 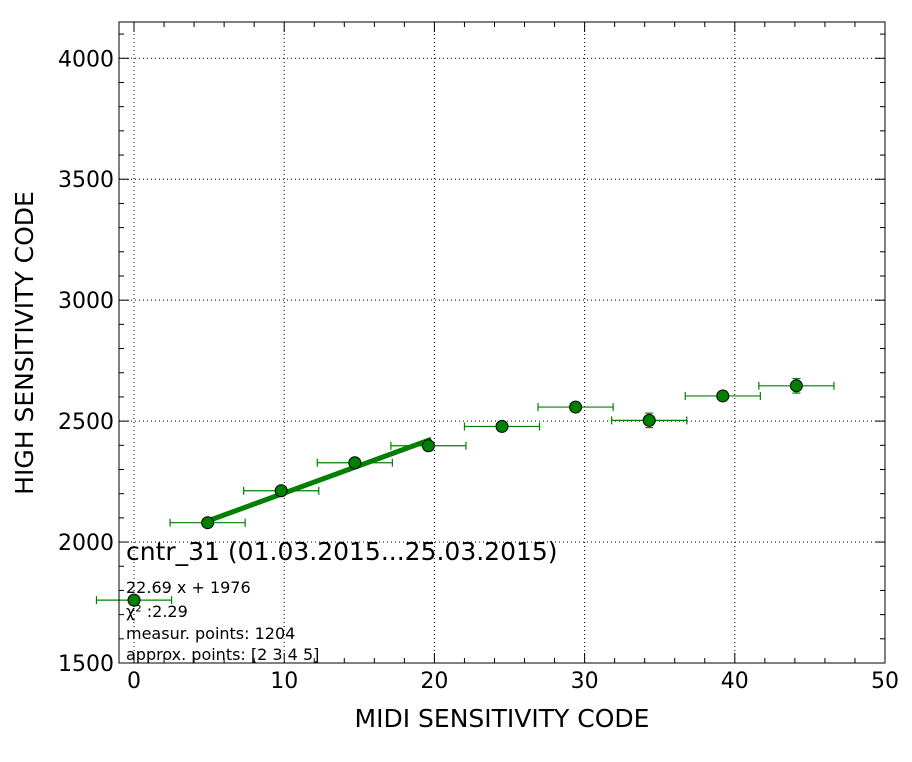 What do you see at coordinates (24, 343) in the screenshot?
I see `y-axis-label: HIGH SENSITIVITY CODE` at bounding box center [24, 343].